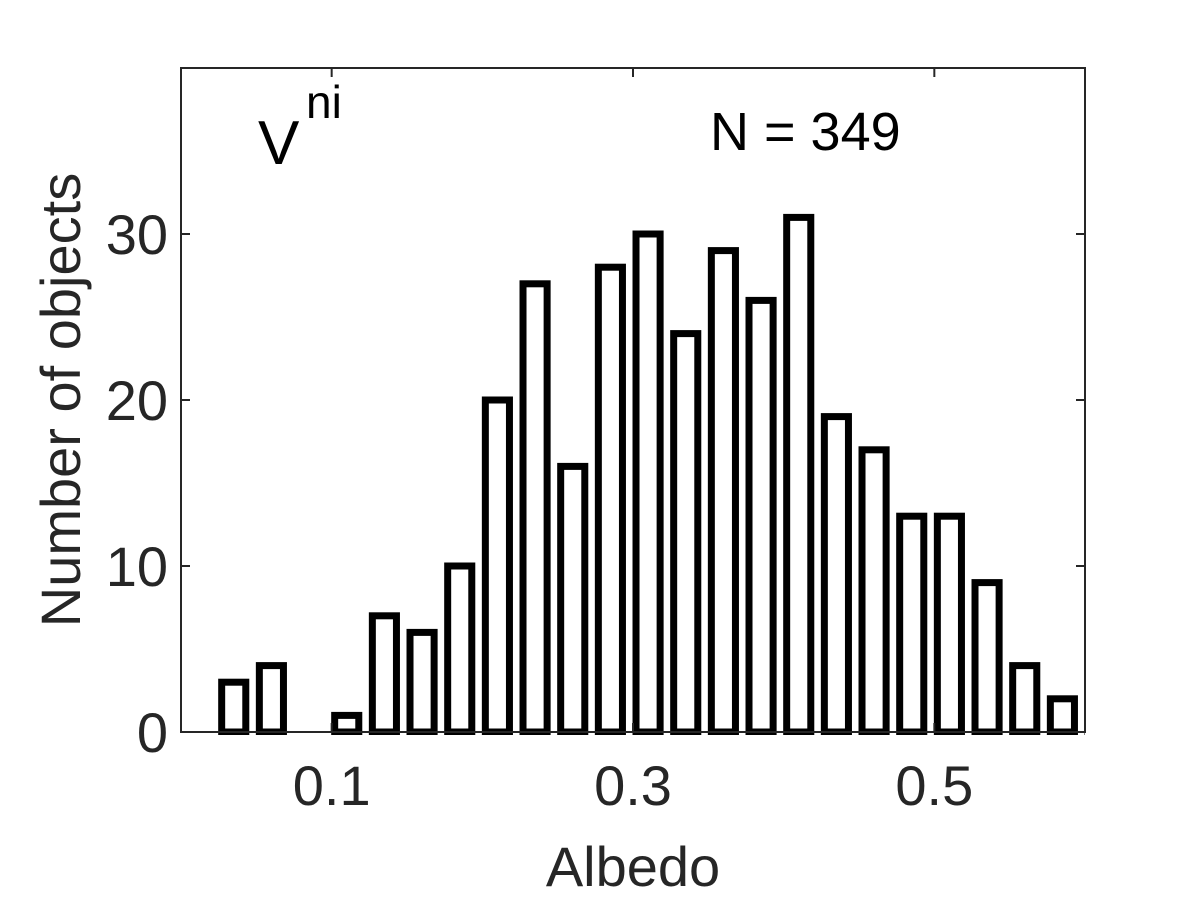 This screenshot has width=1200, height=900. I want to click on panel-label-superscript: ni, so click(324, 102).